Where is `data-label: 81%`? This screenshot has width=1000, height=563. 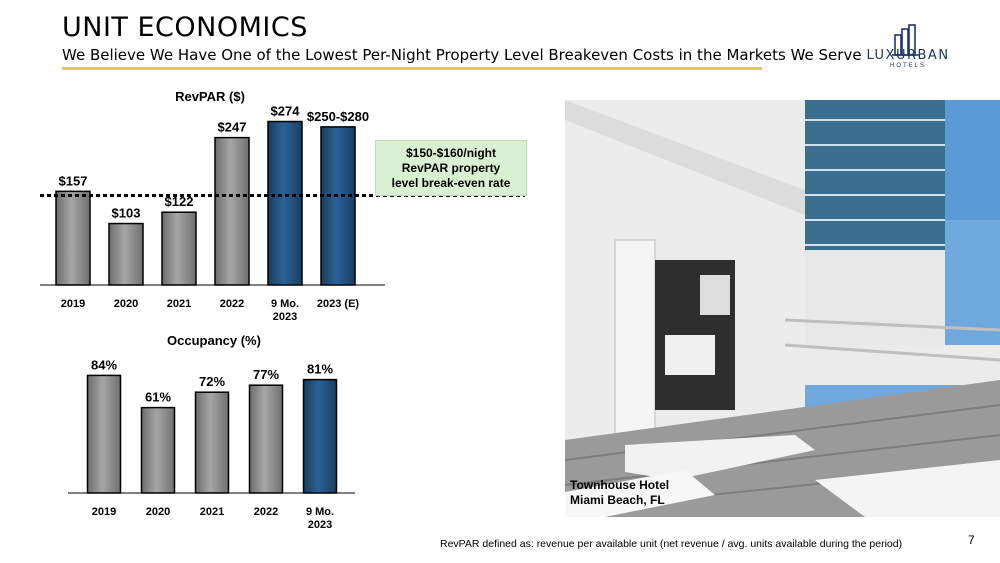 data-label: 81% is located at coordinates (320, 369).